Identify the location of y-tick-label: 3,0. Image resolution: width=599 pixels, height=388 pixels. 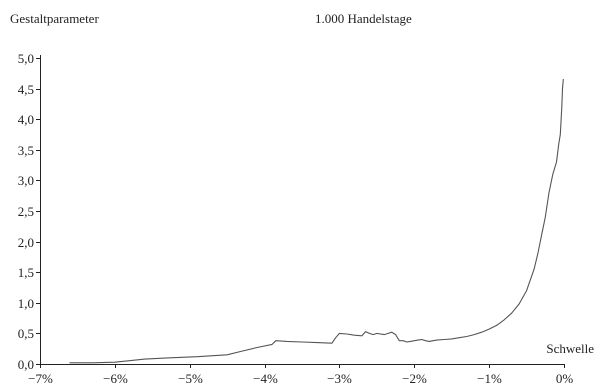
(26, 180).